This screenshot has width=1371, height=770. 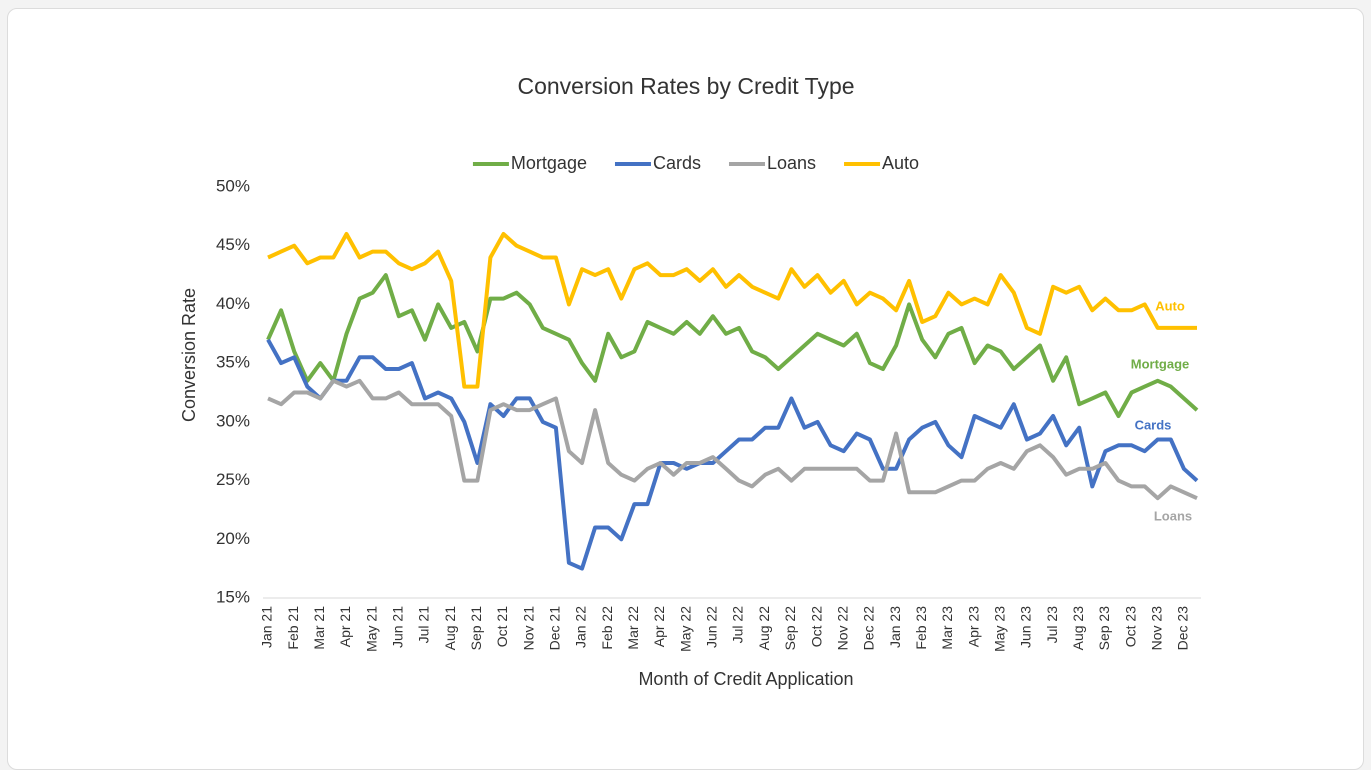 What do you see at coordinates (233, 420) in the screenshot?
I see `y-tick-label: 30%` at bounding box center [233, 420].